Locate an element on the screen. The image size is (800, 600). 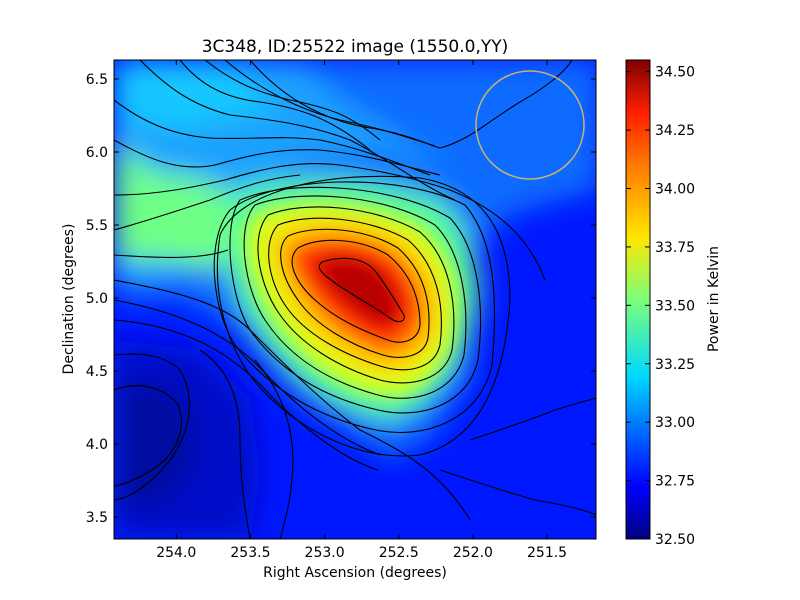
colorbar-tick-label: 33.50 is located at coordinates (675, 306).